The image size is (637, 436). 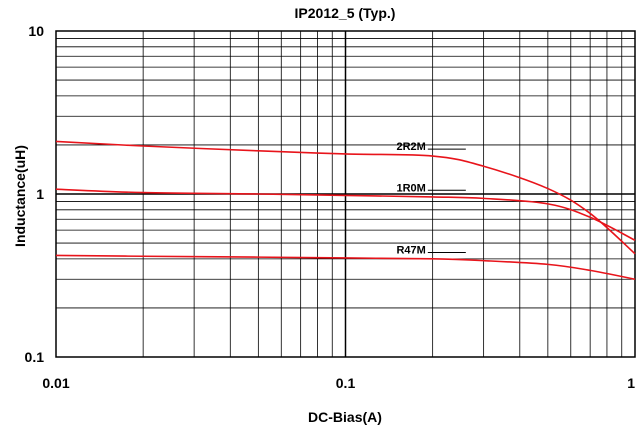 I want to click on chart-title: IP2012_5 (Typ.), so click(x=345, y=13).